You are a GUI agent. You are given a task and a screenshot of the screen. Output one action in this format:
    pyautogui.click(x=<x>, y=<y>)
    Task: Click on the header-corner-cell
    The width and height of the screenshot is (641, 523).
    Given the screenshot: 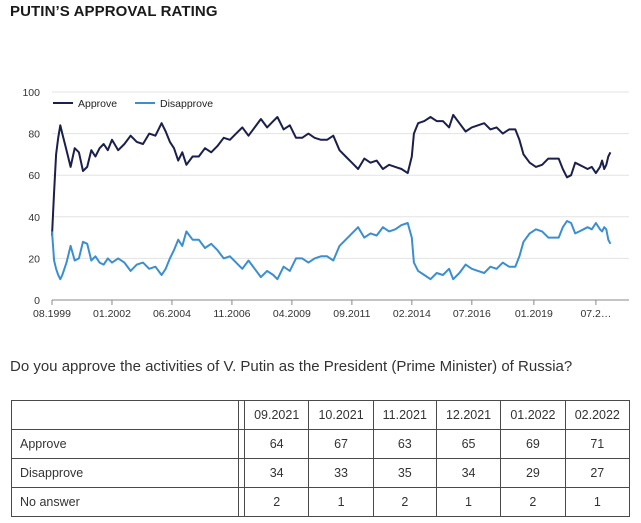 What is the action you would take?
    pyautogui.click(x=125, y=415)
    